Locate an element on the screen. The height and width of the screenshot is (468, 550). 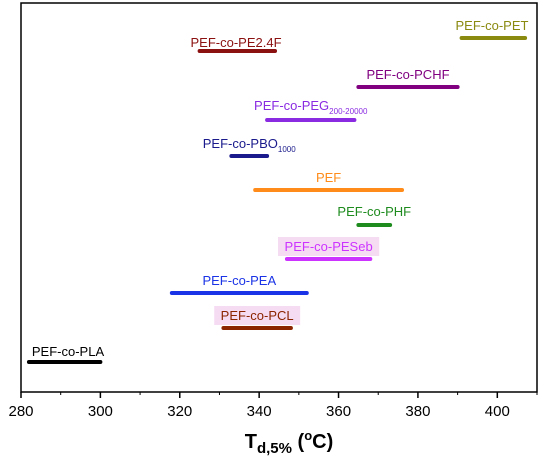
x-tick-label-0: 280 is located at coordinates (20, 411).